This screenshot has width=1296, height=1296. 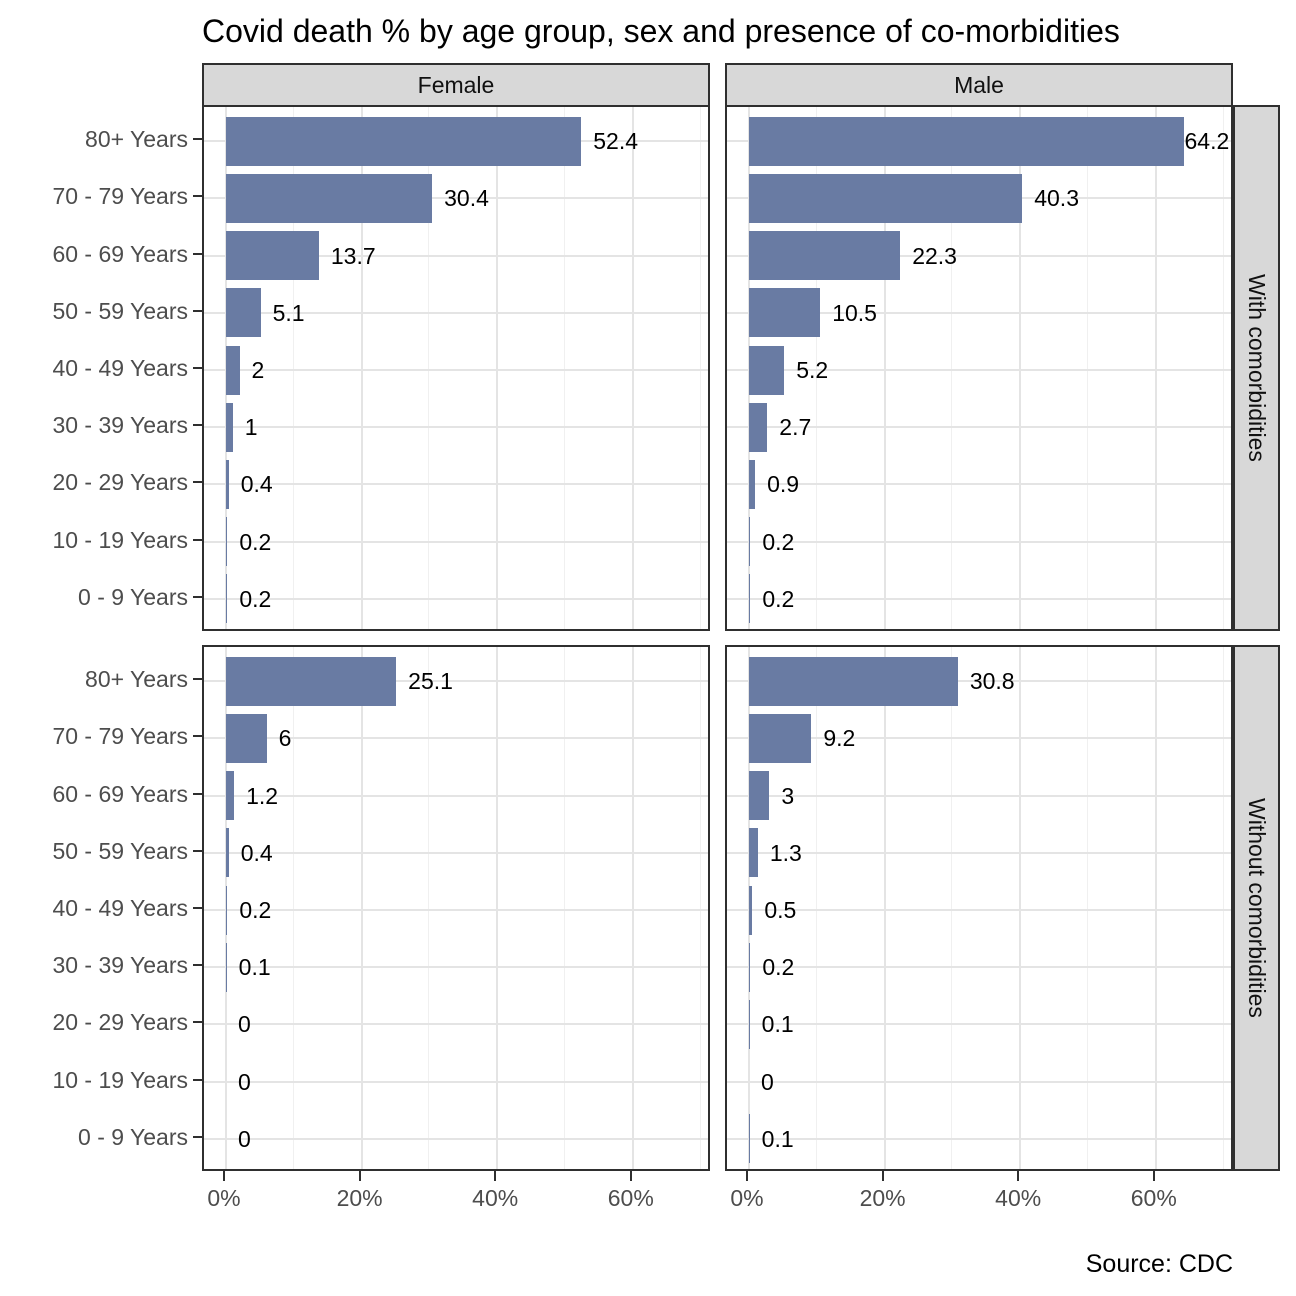 What do you see at coordinates (258, 370) in the screenshot?
I see `bar-value-label: 2` at bounding box center [258, 370].